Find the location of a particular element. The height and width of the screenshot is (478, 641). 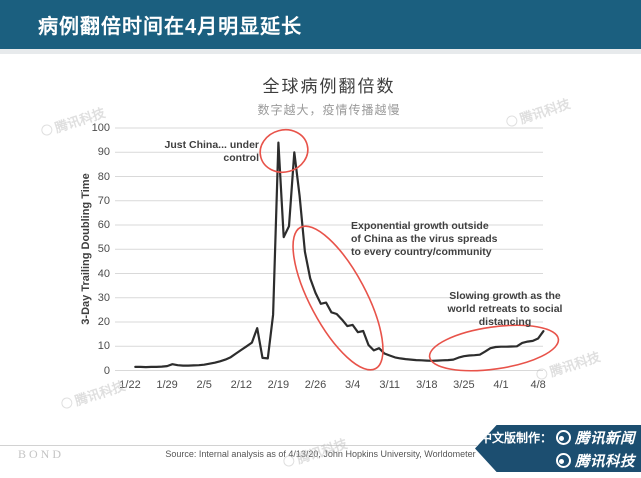

x-tick-label: 2/5 is located at coordinates (204, 385).